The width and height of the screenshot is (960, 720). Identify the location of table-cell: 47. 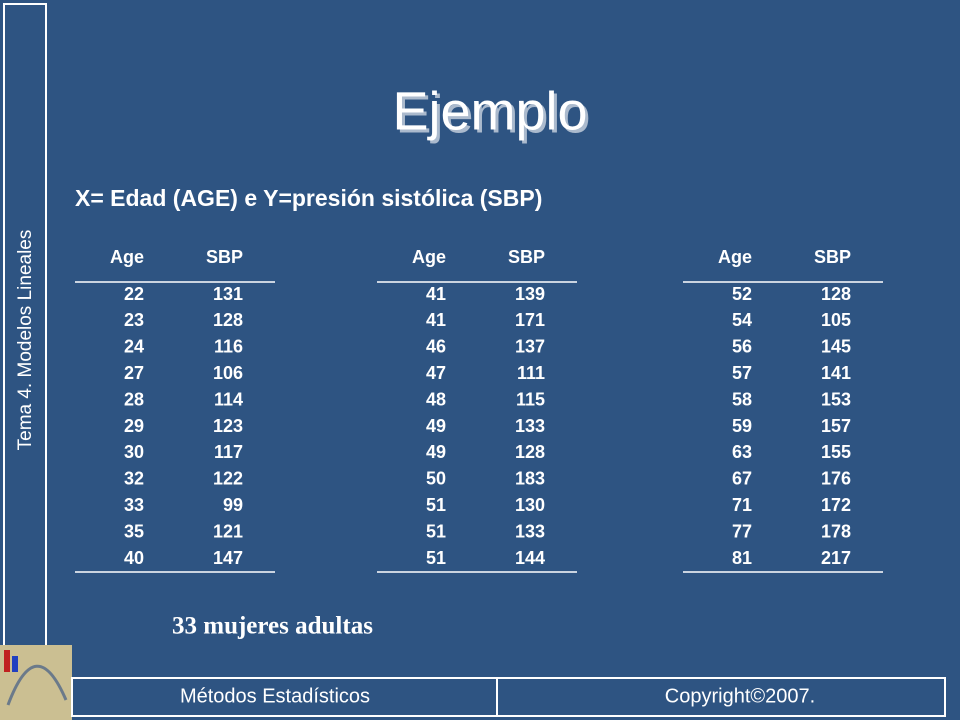
(436, 373).